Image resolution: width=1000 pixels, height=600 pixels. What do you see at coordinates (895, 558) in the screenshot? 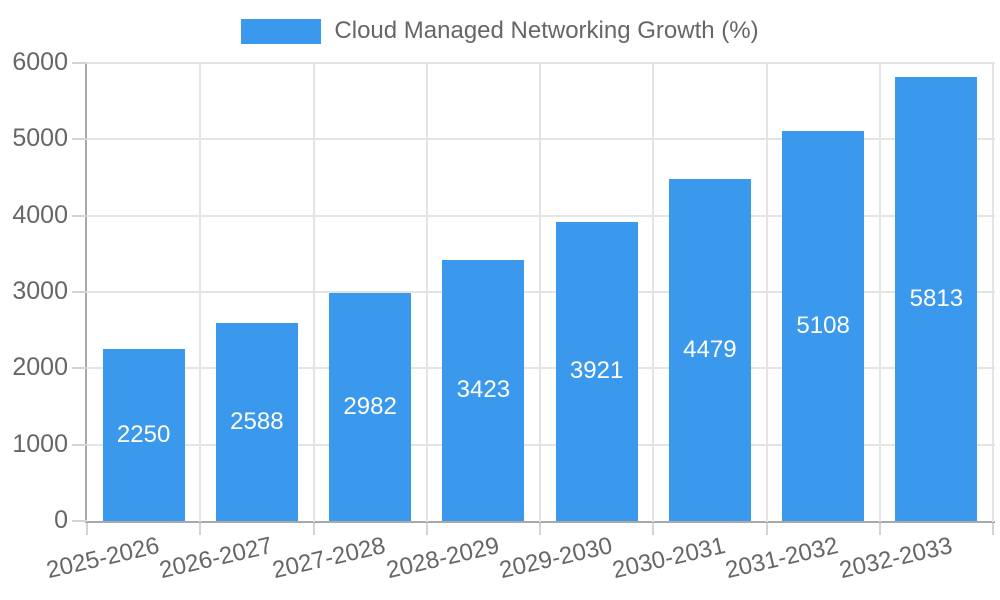
I see `x-tick-label: 2032-2033` at bounding box center [895, 558].